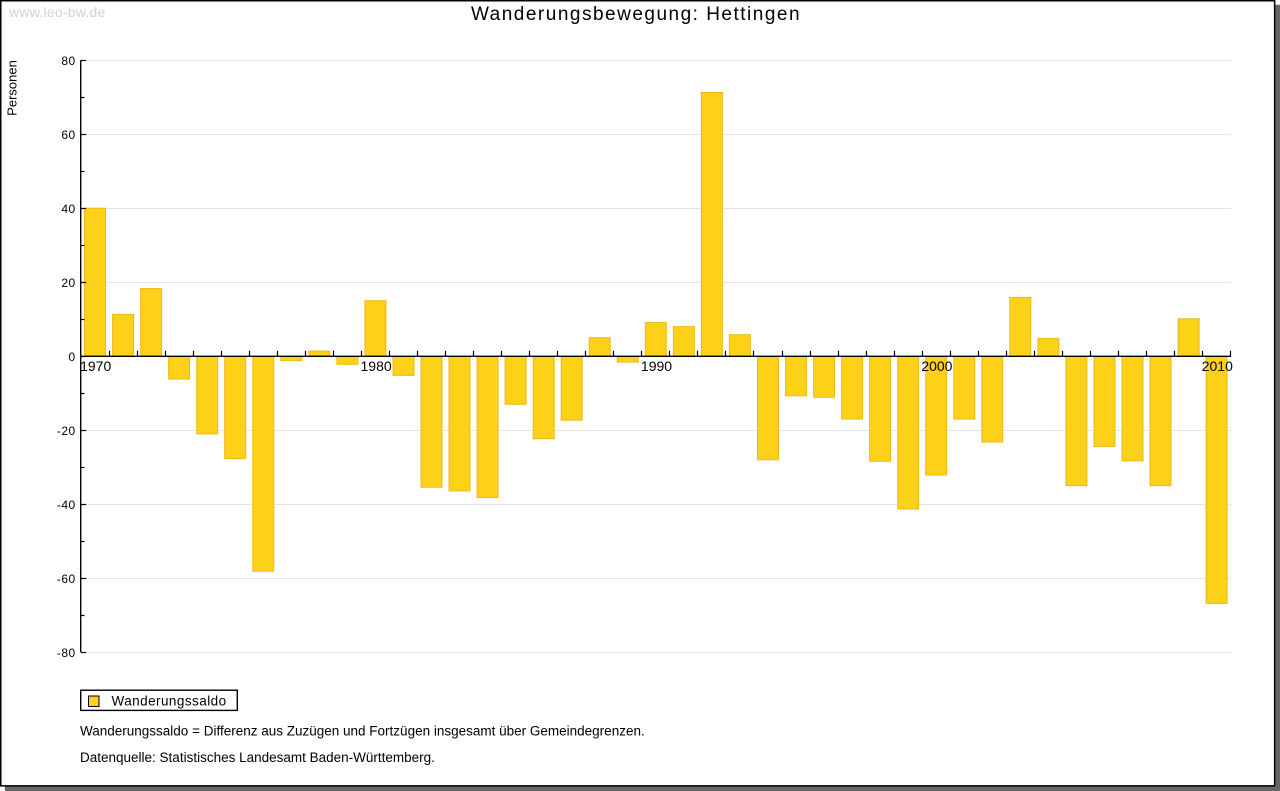  I want to click on svg-text: Wanderungssaldo, so click(169, 700).